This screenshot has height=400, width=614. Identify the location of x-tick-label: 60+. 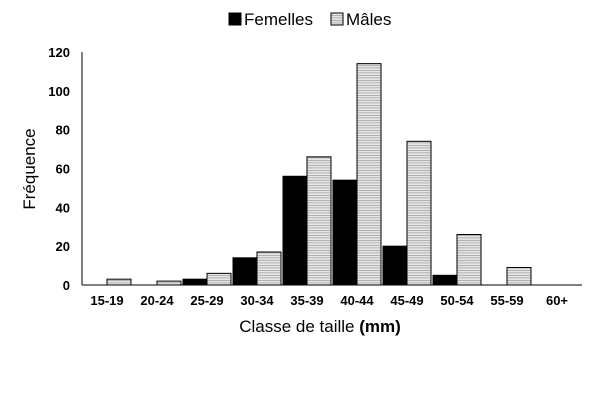
(557, 300).